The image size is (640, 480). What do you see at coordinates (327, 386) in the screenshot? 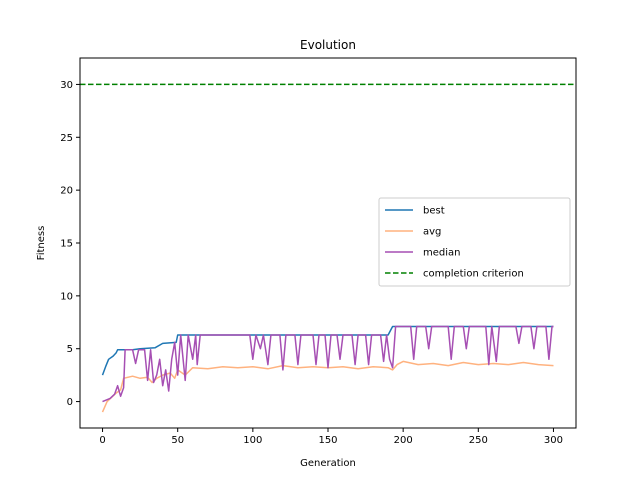
I see `series-line-avg` at bounding box center [327, 386].